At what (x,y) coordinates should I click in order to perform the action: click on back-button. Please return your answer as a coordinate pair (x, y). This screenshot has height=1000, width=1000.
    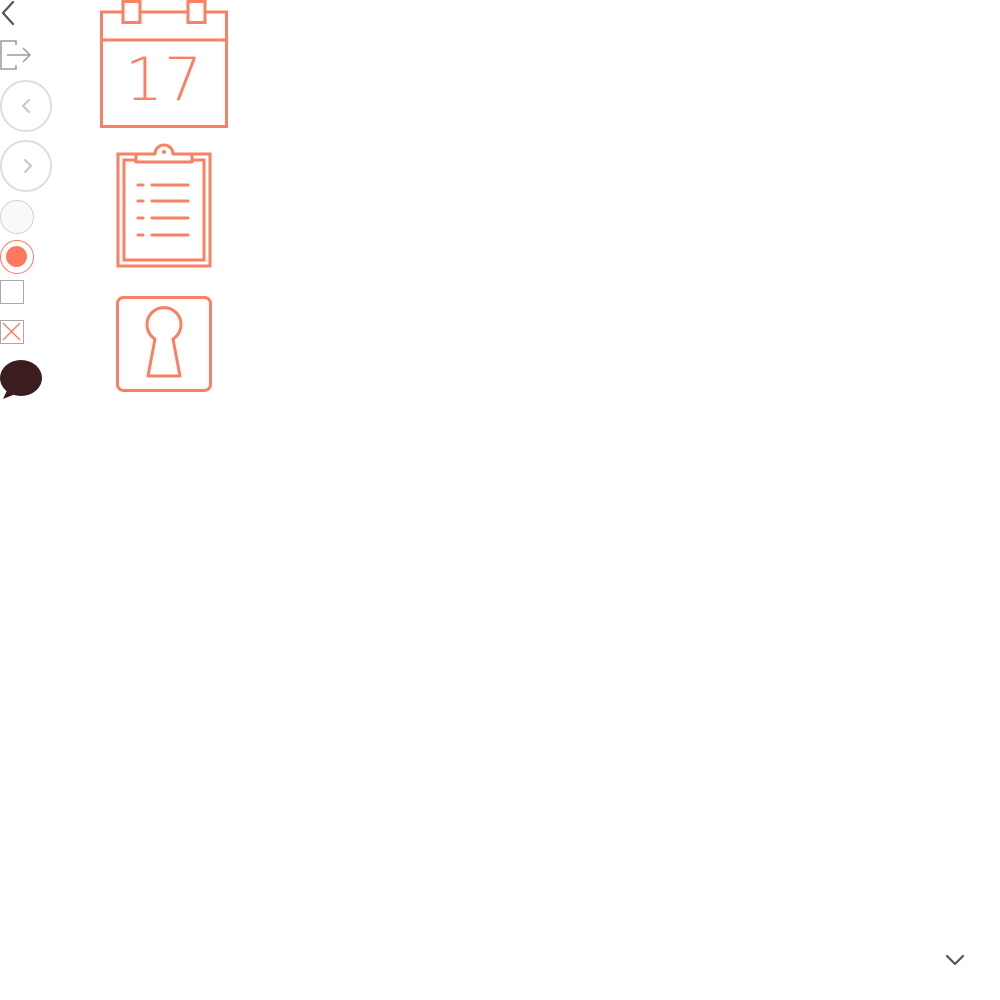
    Looking at the image, I should click on (10, 13).